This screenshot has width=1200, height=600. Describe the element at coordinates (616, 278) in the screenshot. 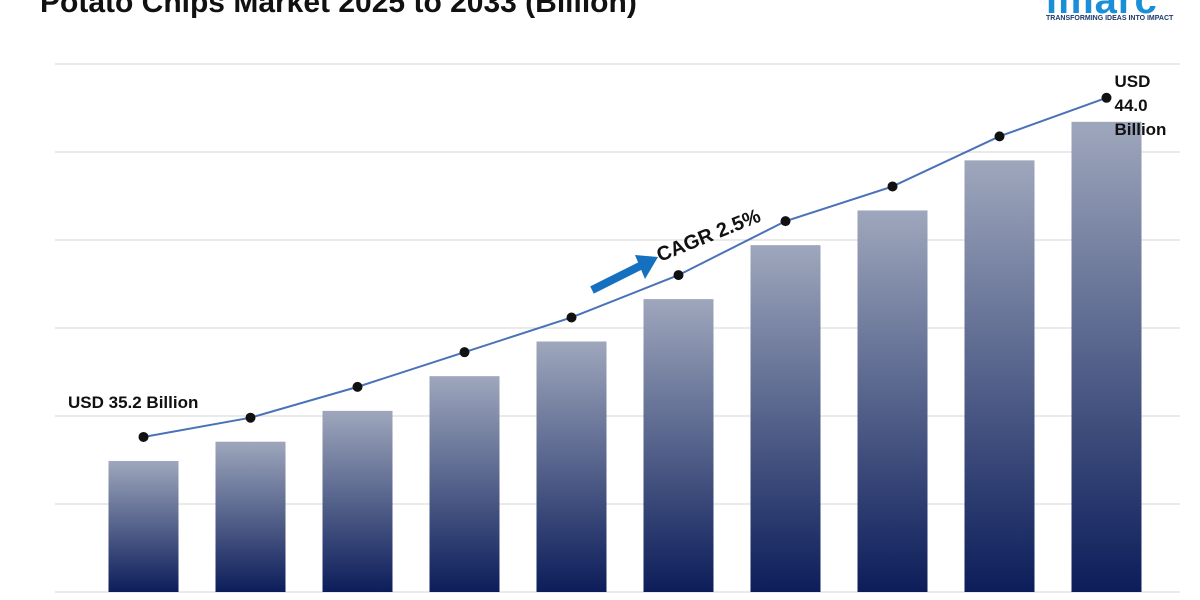

I see `cagr-arrow` at that location.